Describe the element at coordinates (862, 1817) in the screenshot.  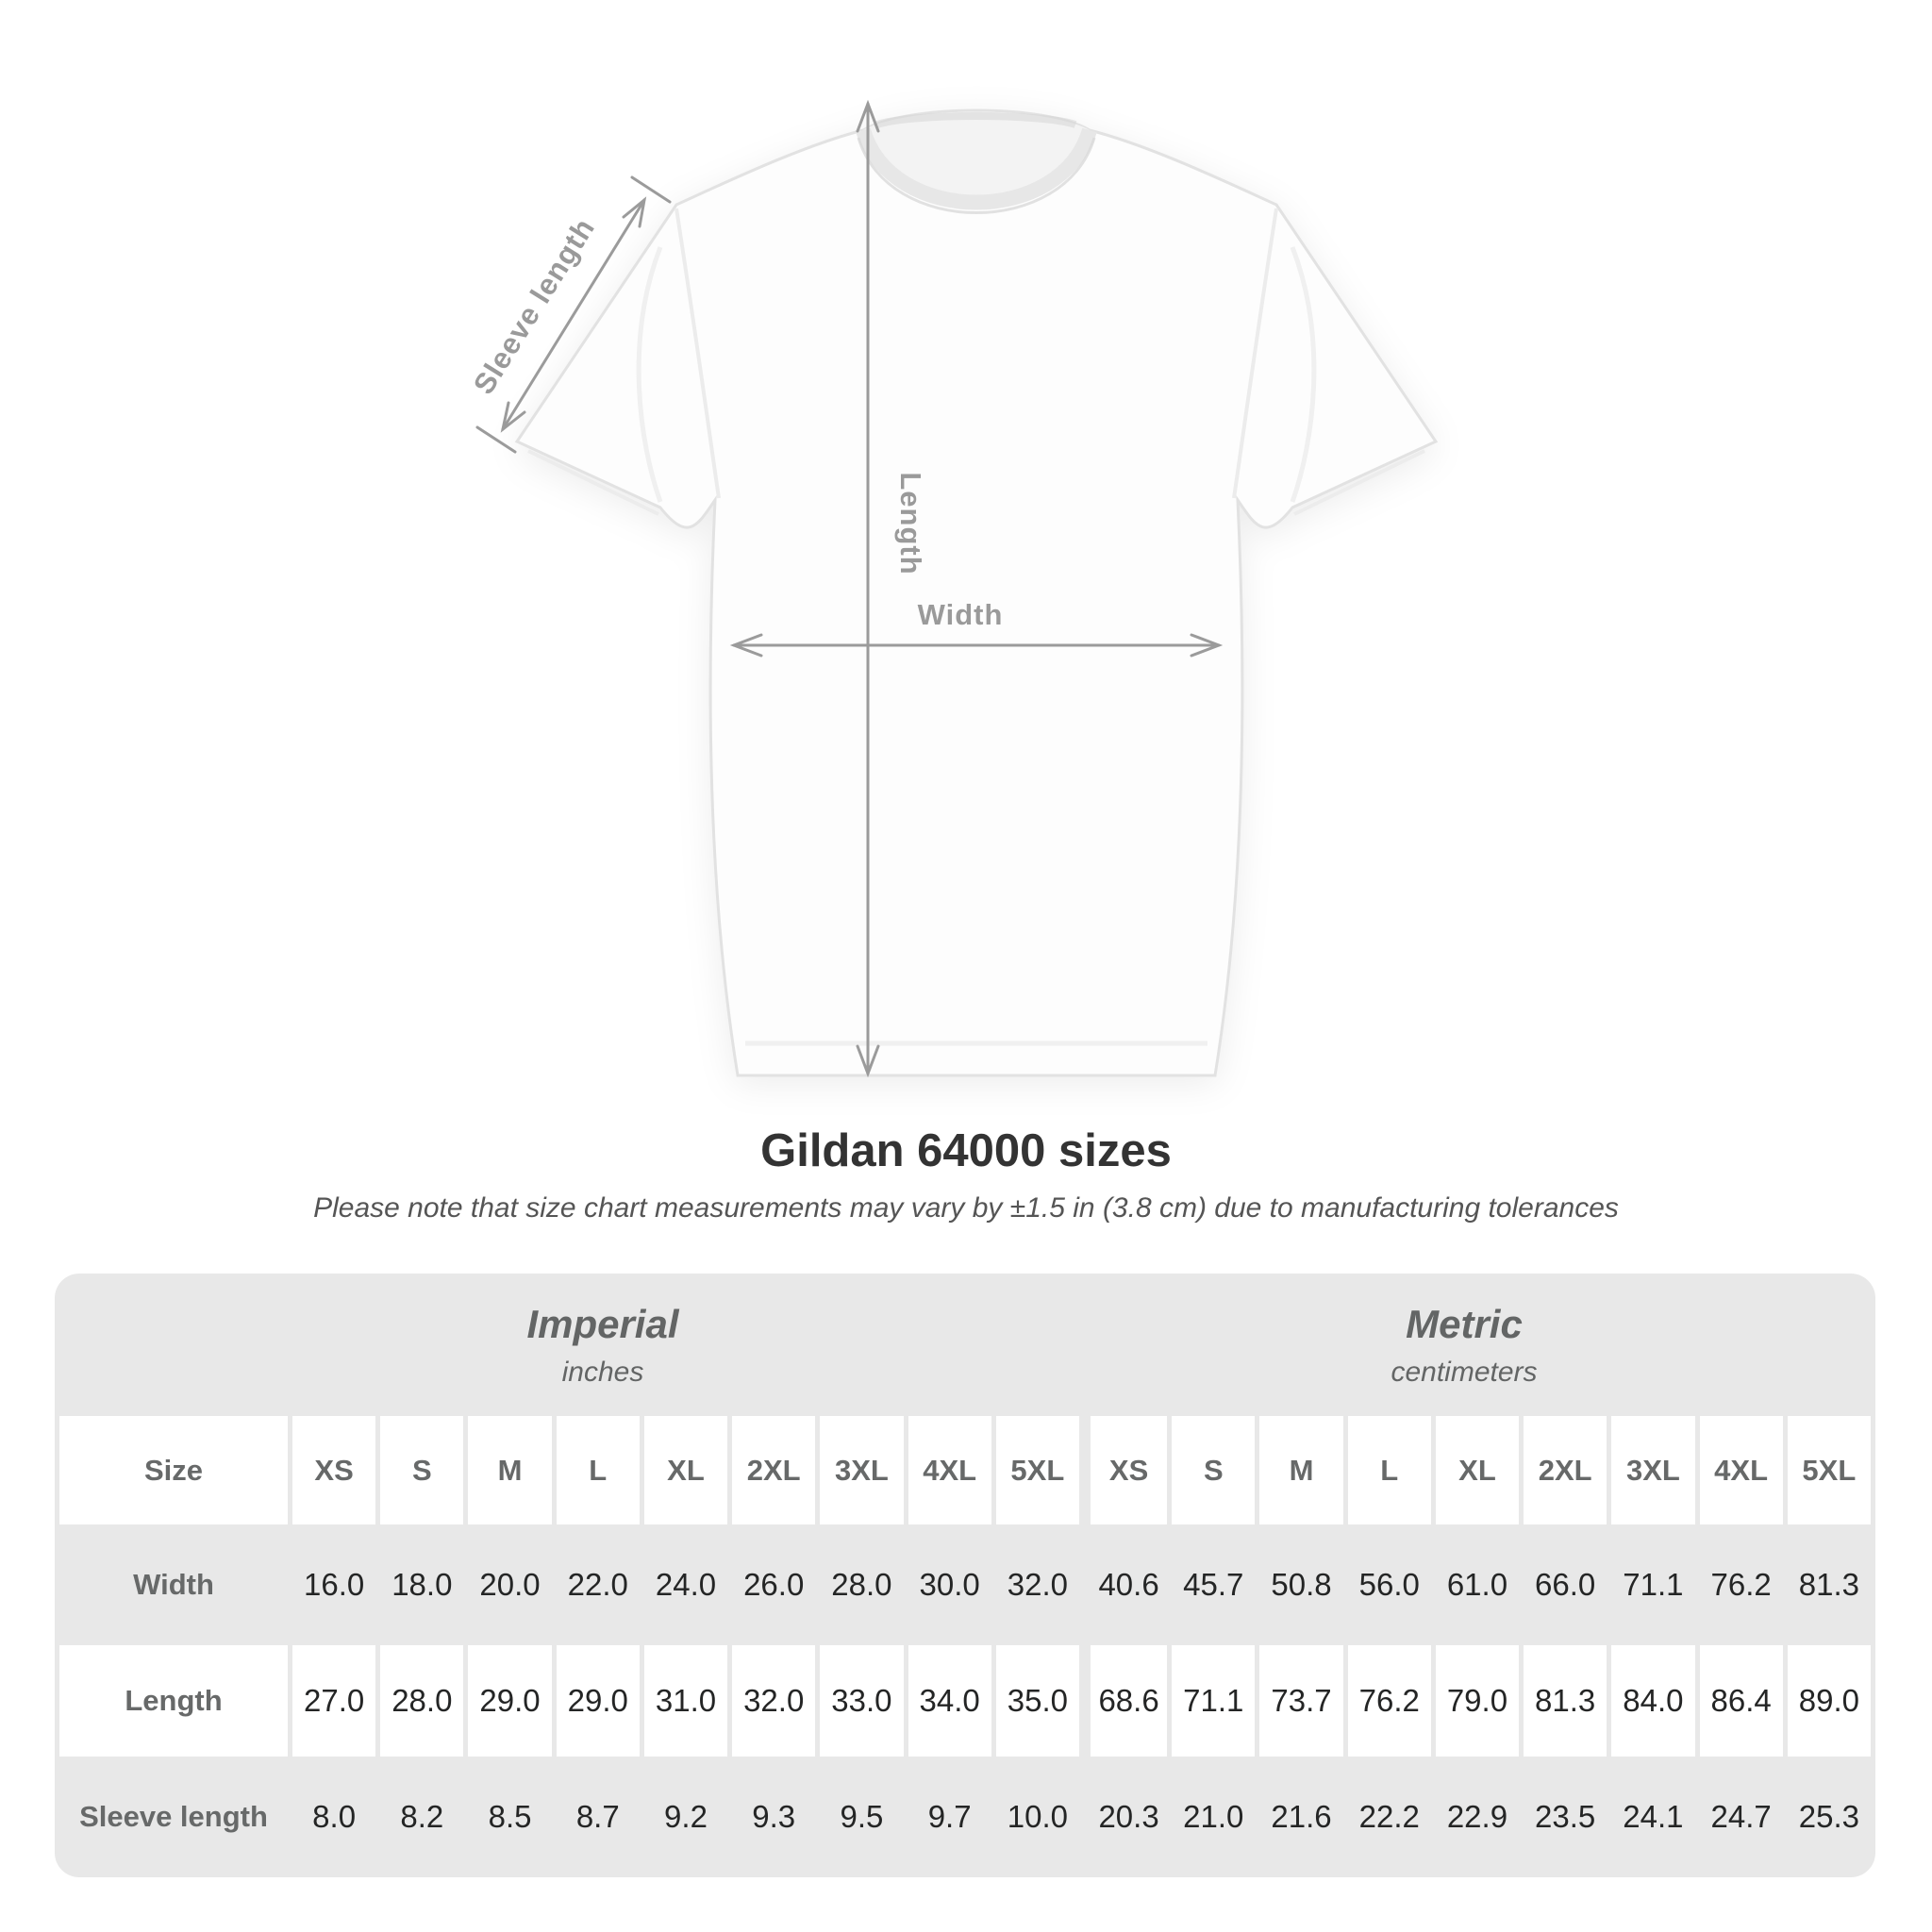
I see `measurement-cell: 9.5` at that location.